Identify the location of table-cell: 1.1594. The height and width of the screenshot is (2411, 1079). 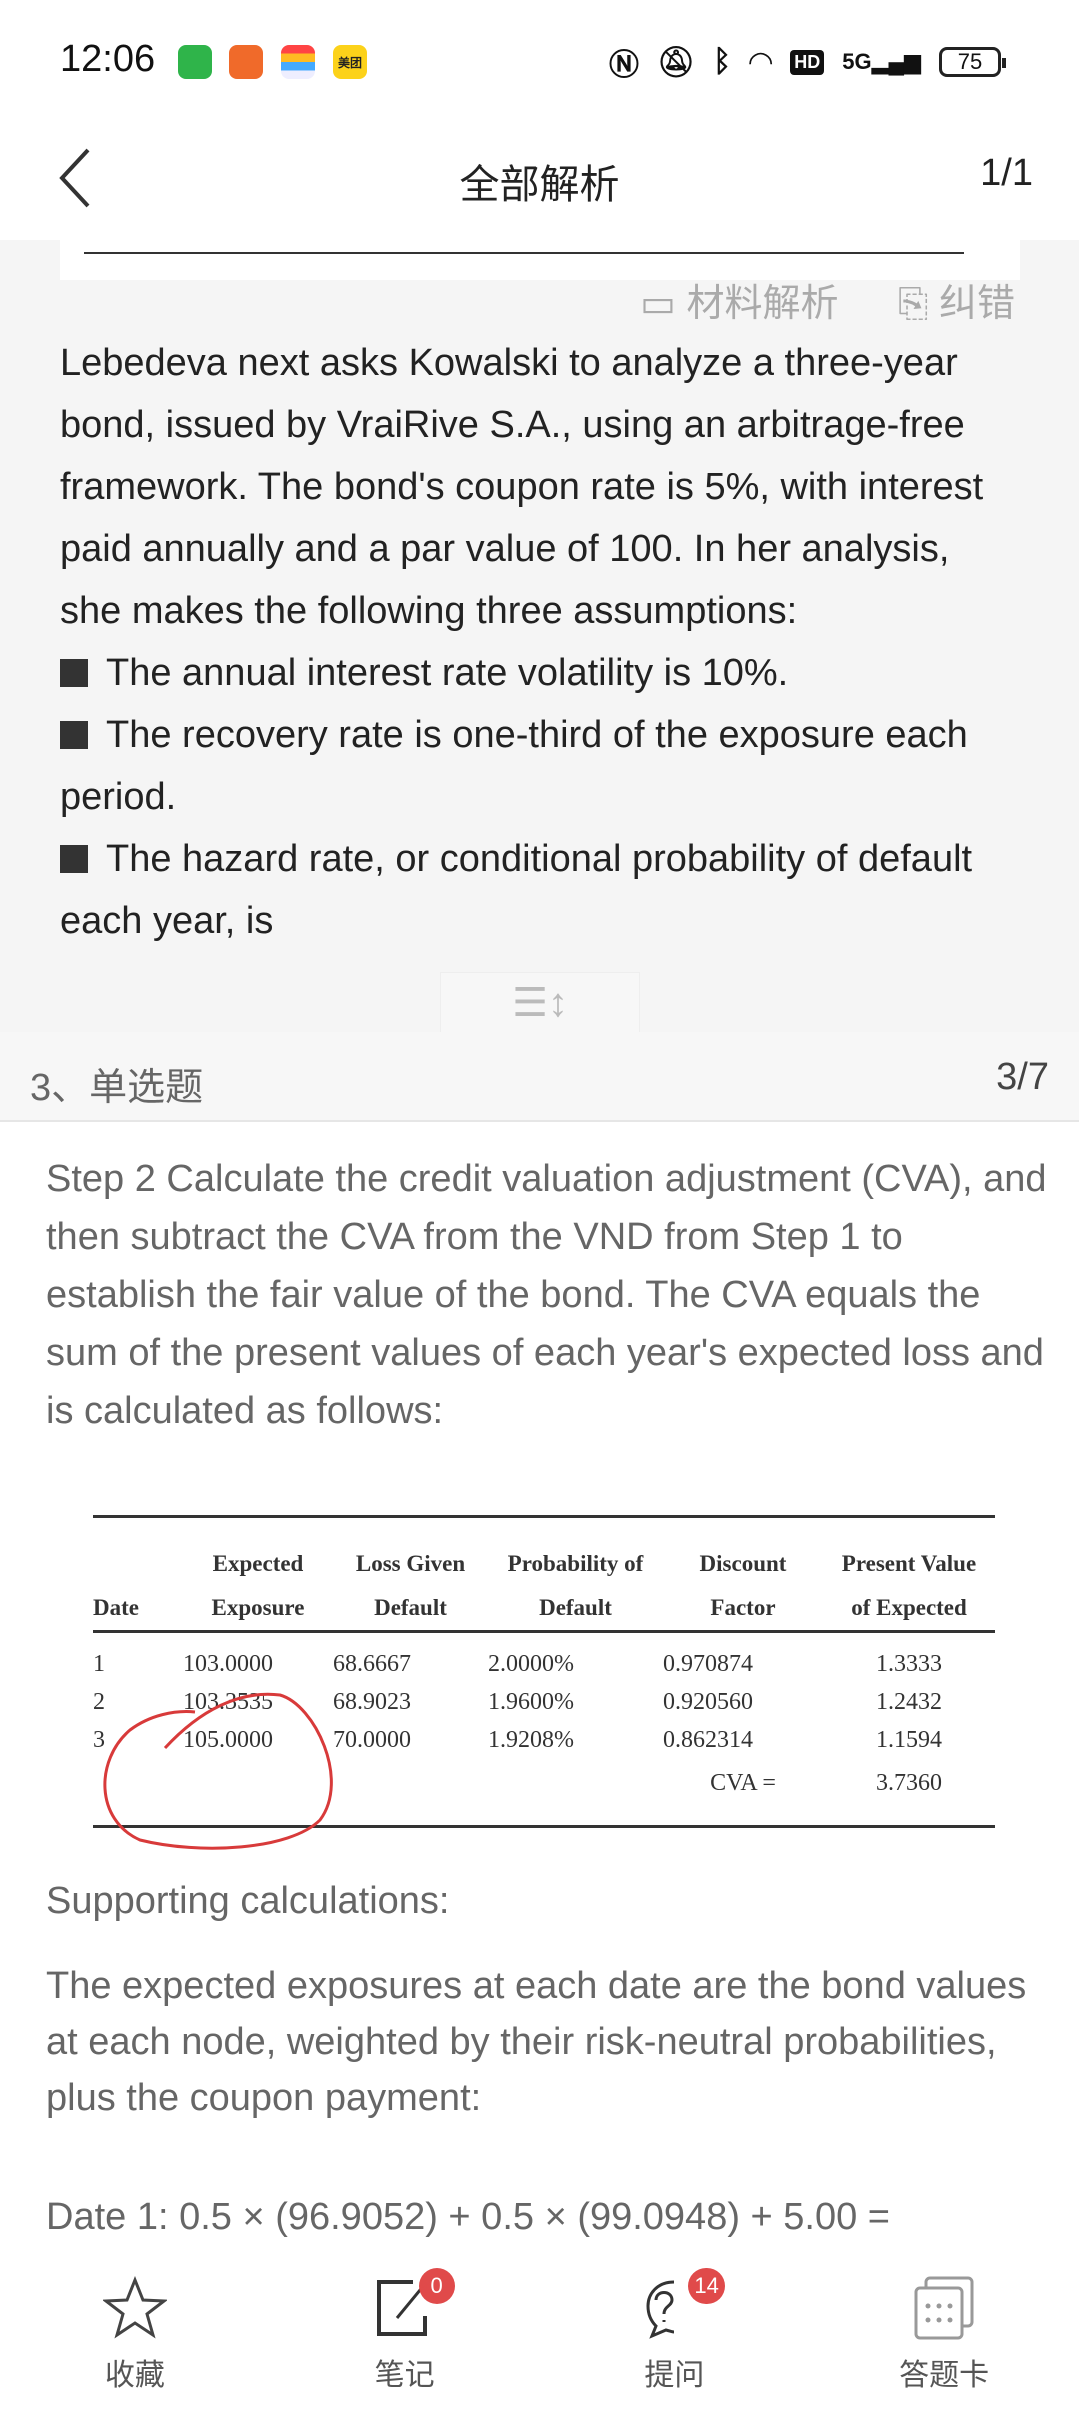
(909, 1739).